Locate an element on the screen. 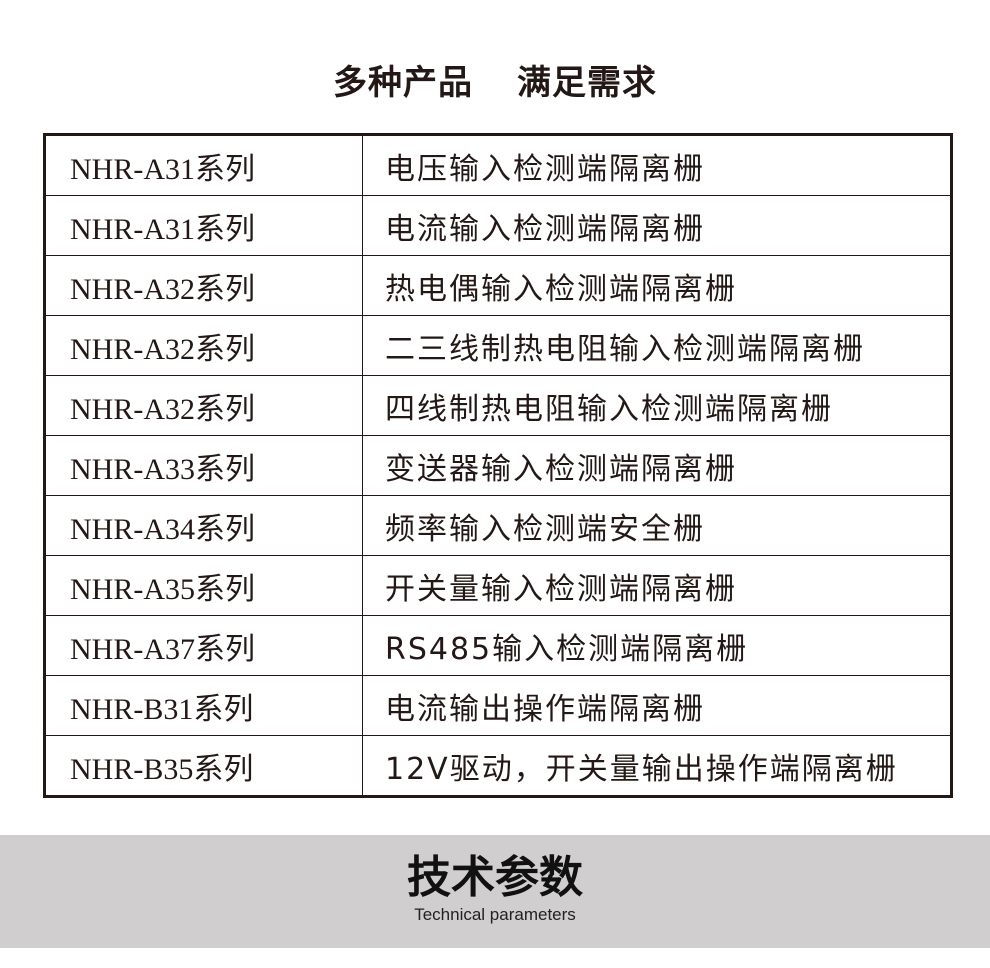  description-cell: 12V驱动，开关量输出操作端隔离栅 is located at coordinates (657, 766).